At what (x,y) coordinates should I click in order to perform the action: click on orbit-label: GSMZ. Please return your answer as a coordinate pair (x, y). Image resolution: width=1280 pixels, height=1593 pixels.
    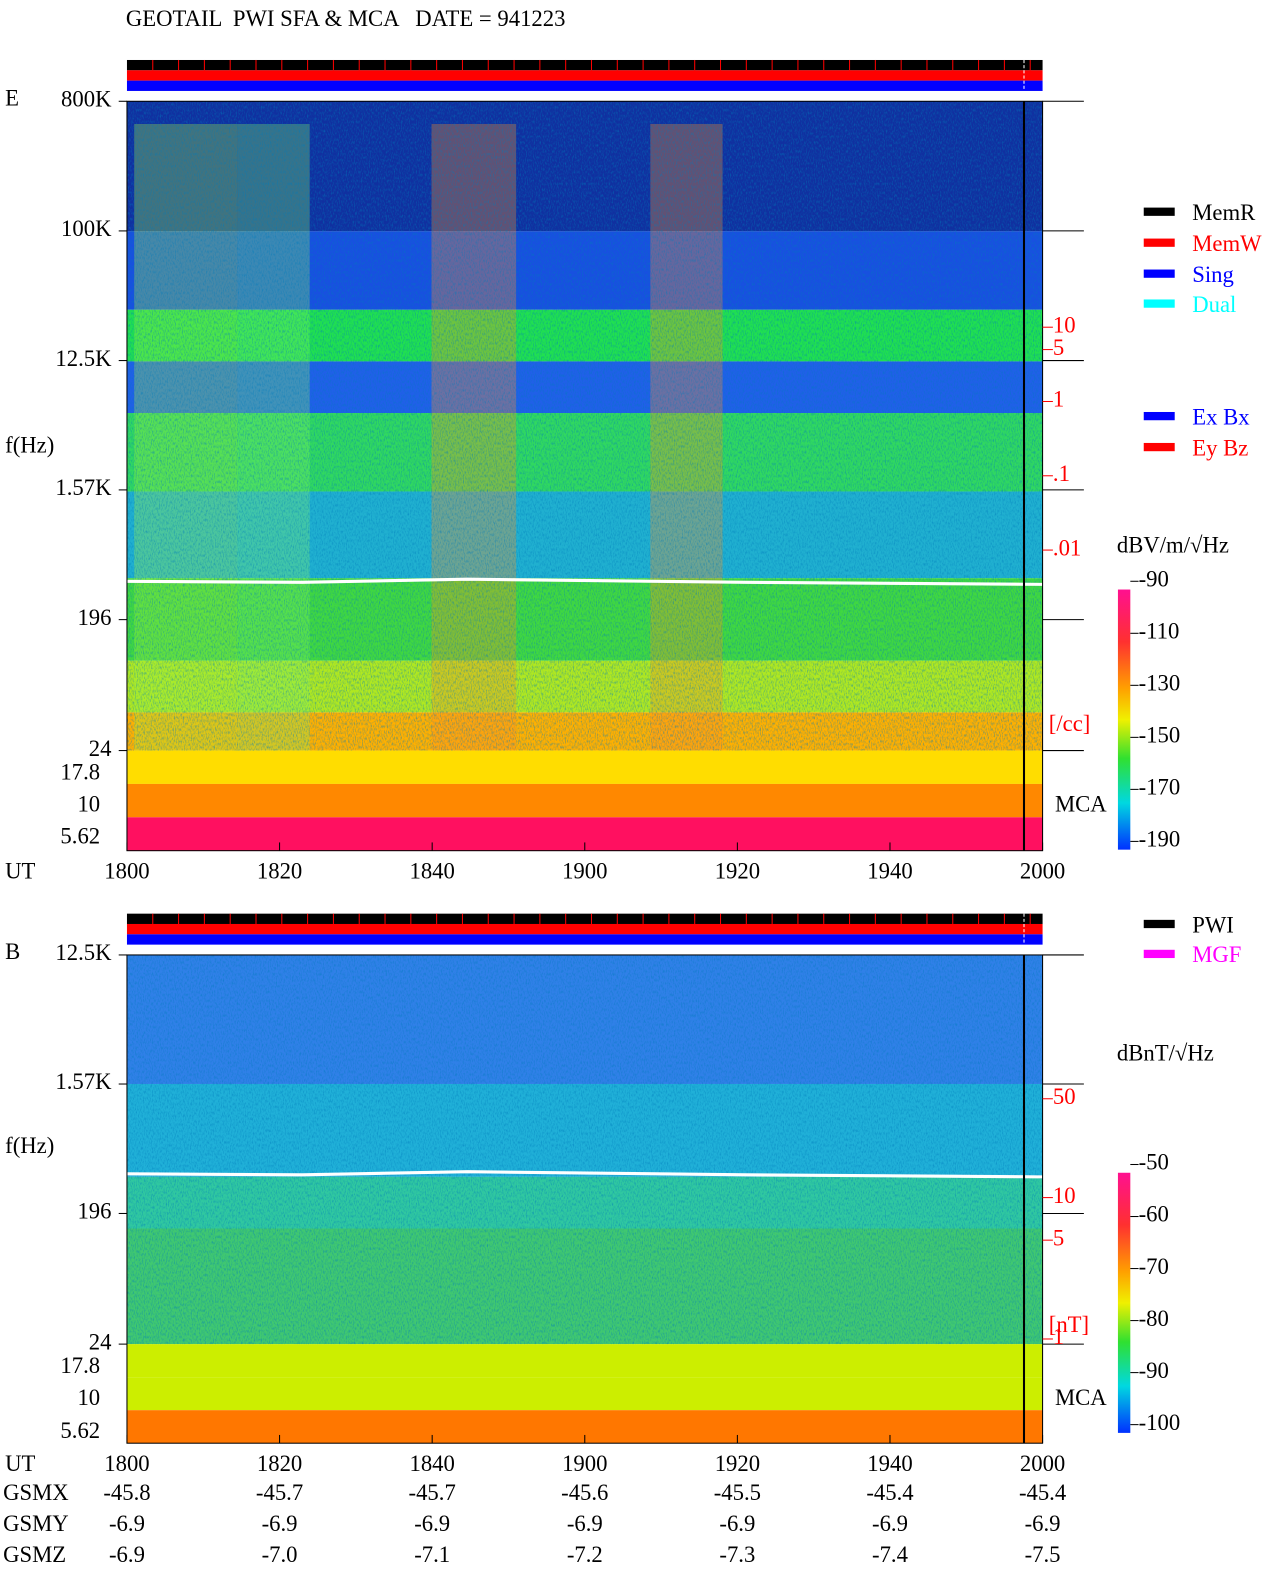
    Looking at the image, I should click on (34, 1554).